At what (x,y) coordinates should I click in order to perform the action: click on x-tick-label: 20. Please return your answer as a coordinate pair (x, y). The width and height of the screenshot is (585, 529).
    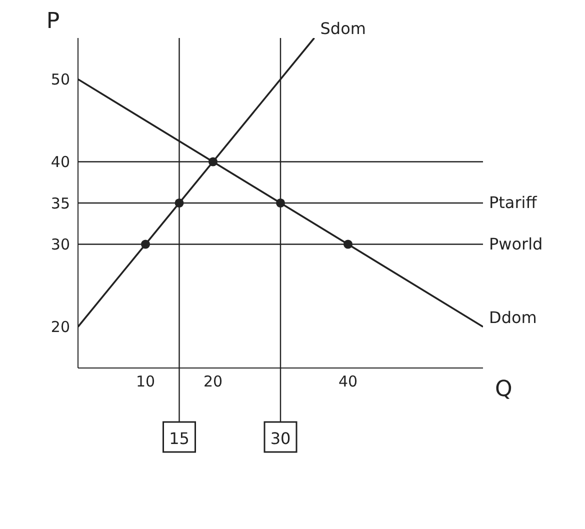
    Looking at the image, I should click on (213, 381).